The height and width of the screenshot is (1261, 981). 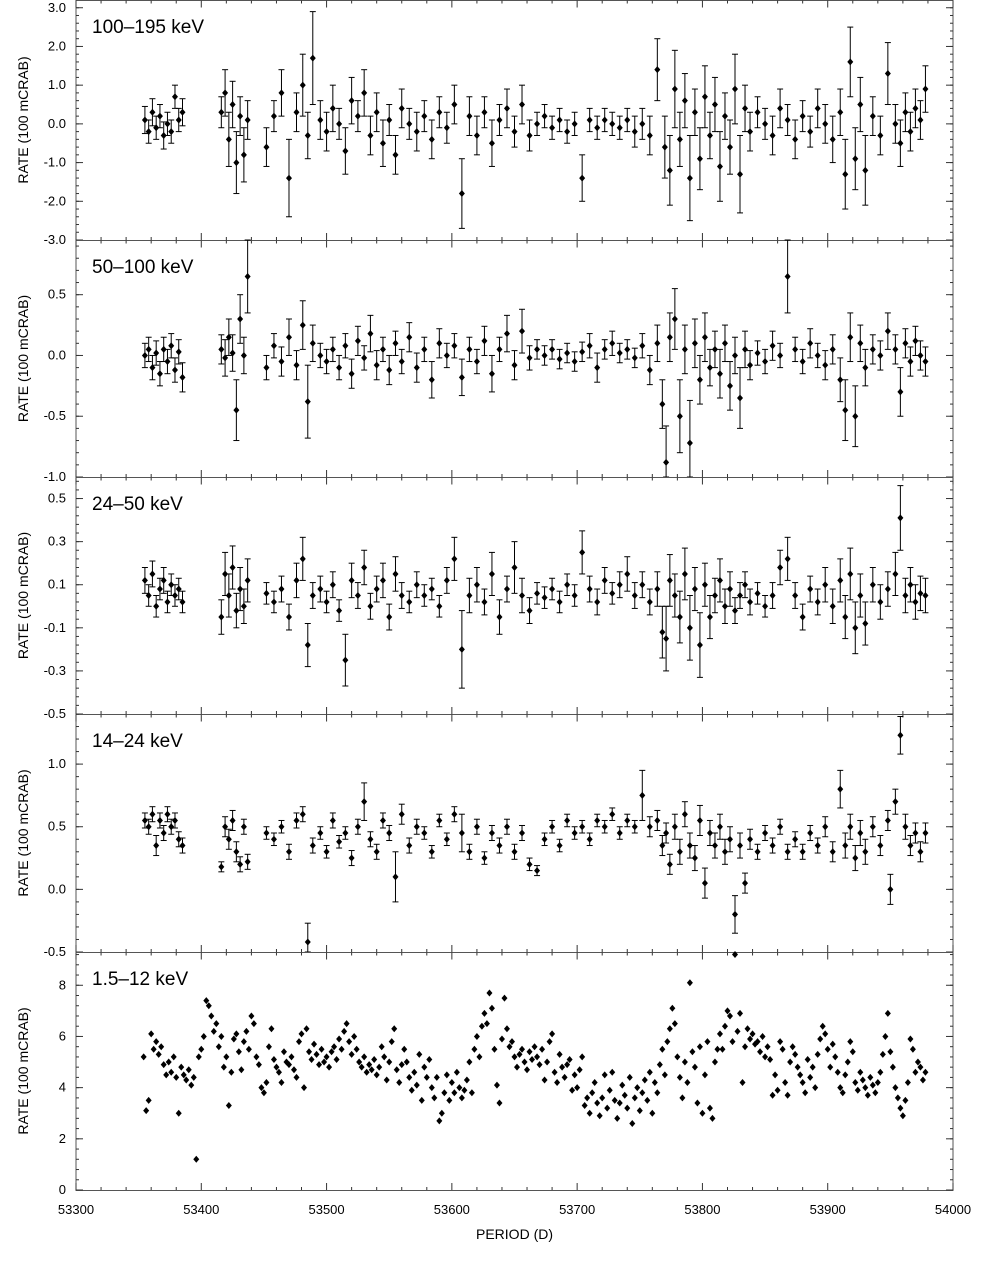 What do you see at coordinates (577, 1209) in the screenshot?
I see `x-tick-label: 53700` at bounding box center [577, 1209].